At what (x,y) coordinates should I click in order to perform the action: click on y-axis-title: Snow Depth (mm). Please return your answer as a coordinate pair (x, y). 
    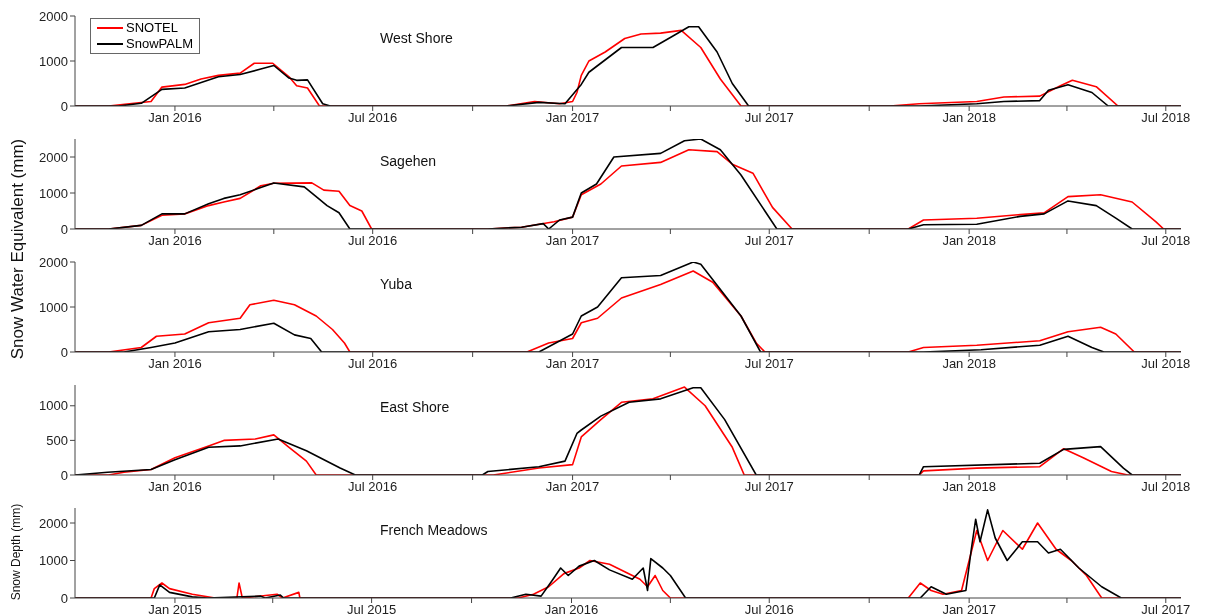
    Looking at the image, I should click on (16, 551).